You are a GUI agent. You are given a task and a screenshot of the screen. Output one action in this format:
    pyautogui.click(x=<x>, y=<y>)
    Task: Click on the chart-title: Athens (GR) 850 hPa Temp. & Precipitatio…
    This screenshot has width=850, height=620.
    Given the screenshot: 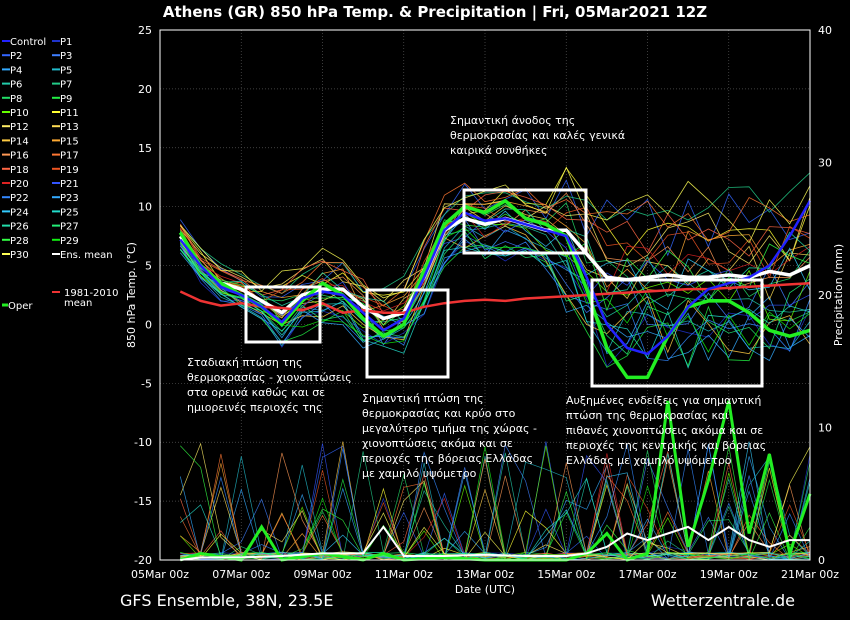 What is the action you would take?
    pyautogui.click(x=435, y=12)
    